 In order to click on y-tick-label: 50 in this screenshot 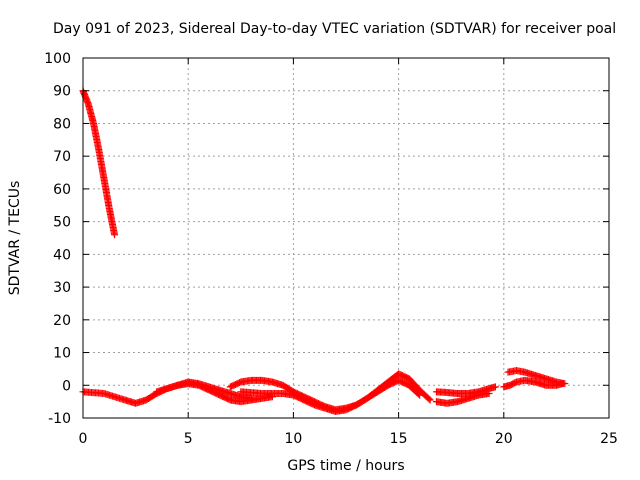, I will do `click(62, 223)`.